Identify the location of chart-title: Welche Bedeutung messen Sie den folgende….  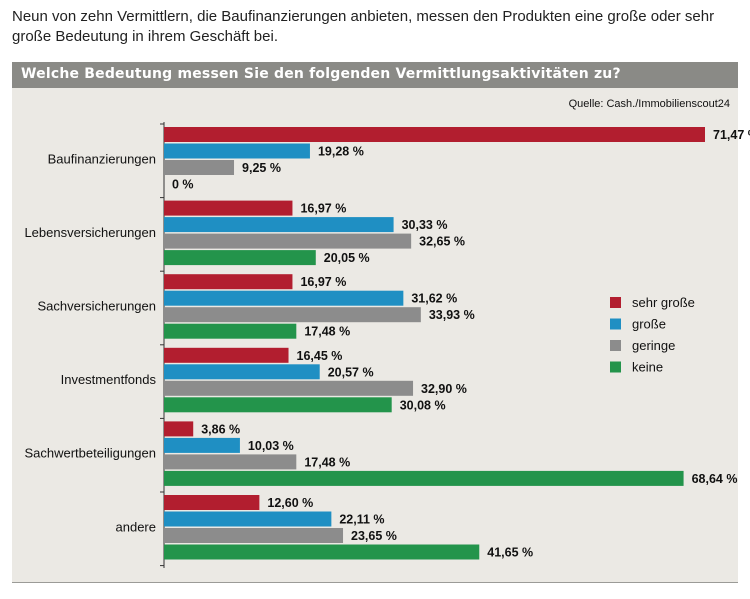
(321, 74).